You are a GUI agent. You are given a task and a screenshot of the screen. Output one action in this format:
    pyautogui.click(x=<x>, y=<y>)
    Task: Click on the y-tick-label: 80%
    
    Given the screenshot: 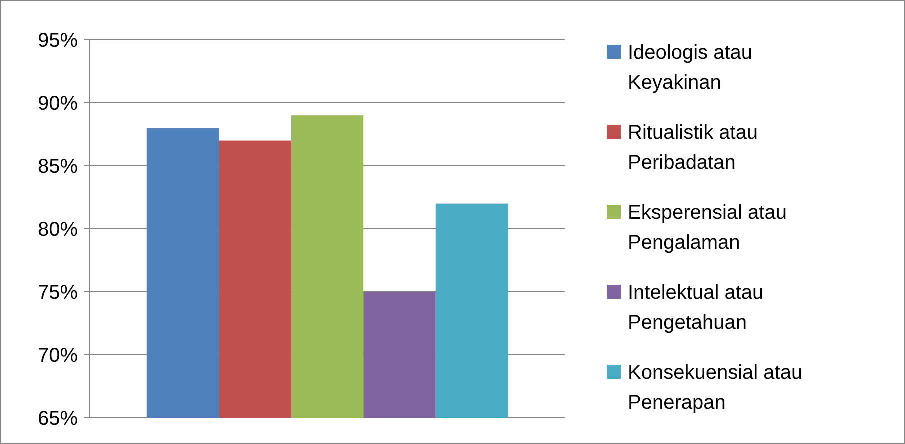 What is the action you would take?
    pyautogui.click(x=58, y=230)
    